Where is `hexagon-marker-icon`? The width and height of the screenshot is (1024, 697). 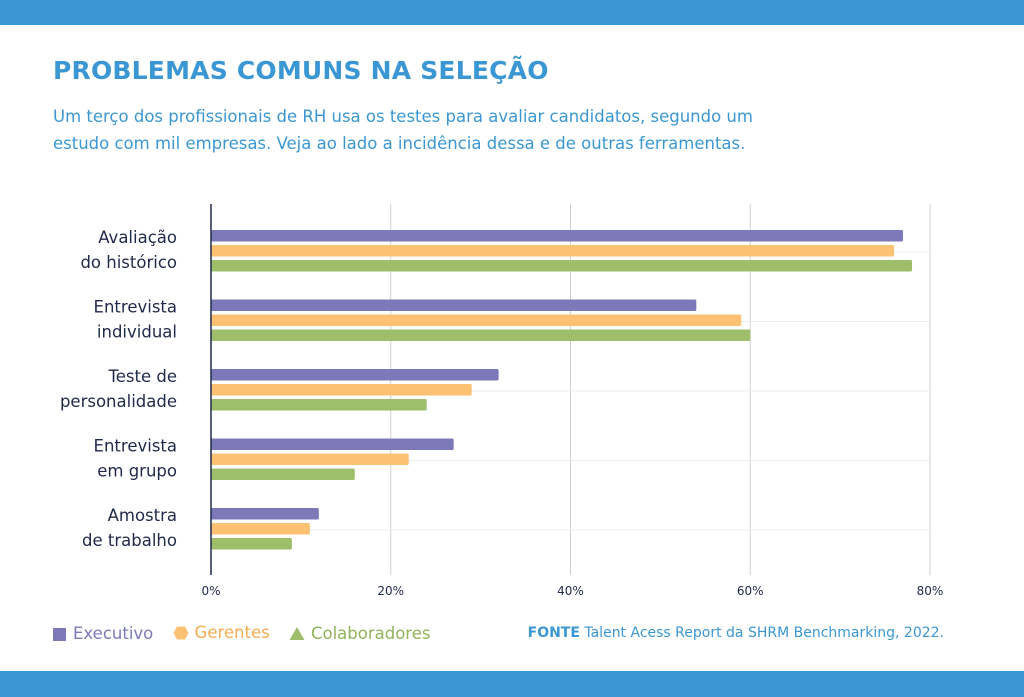 hexagon-marker-icon is located at coordinates (181, 632).